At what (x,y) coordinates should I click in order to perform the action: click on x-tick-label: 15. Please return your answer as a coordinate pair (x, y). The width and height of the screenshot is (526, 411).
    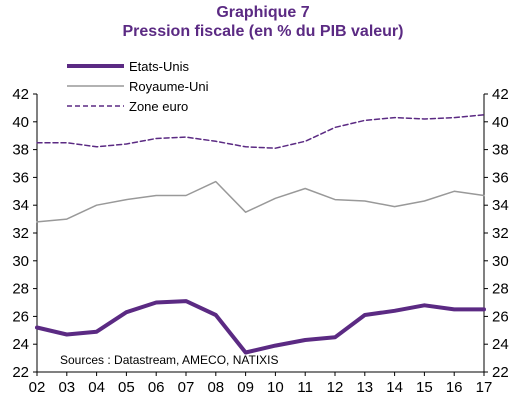
    Looking at the image, I should click on (424, 387).